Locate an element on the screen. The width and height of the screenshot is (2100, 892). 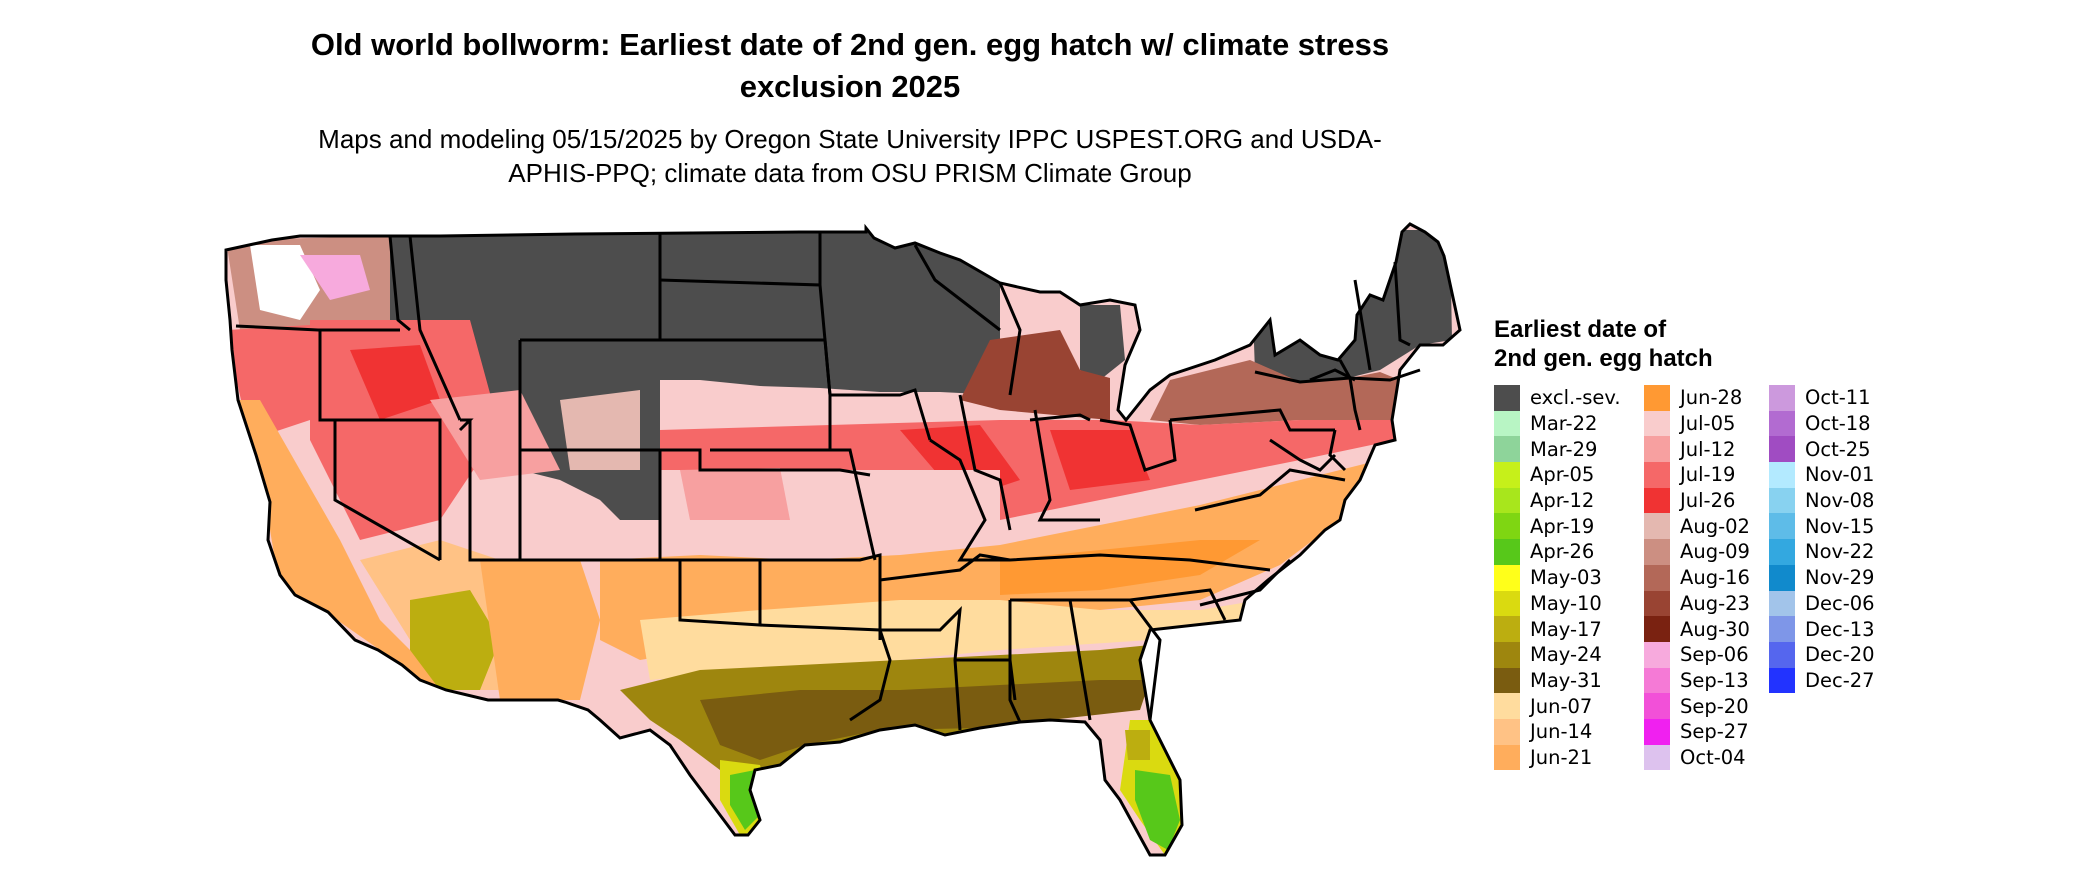
legend-label: Jun-14 is located at coordinates (1561, 732).